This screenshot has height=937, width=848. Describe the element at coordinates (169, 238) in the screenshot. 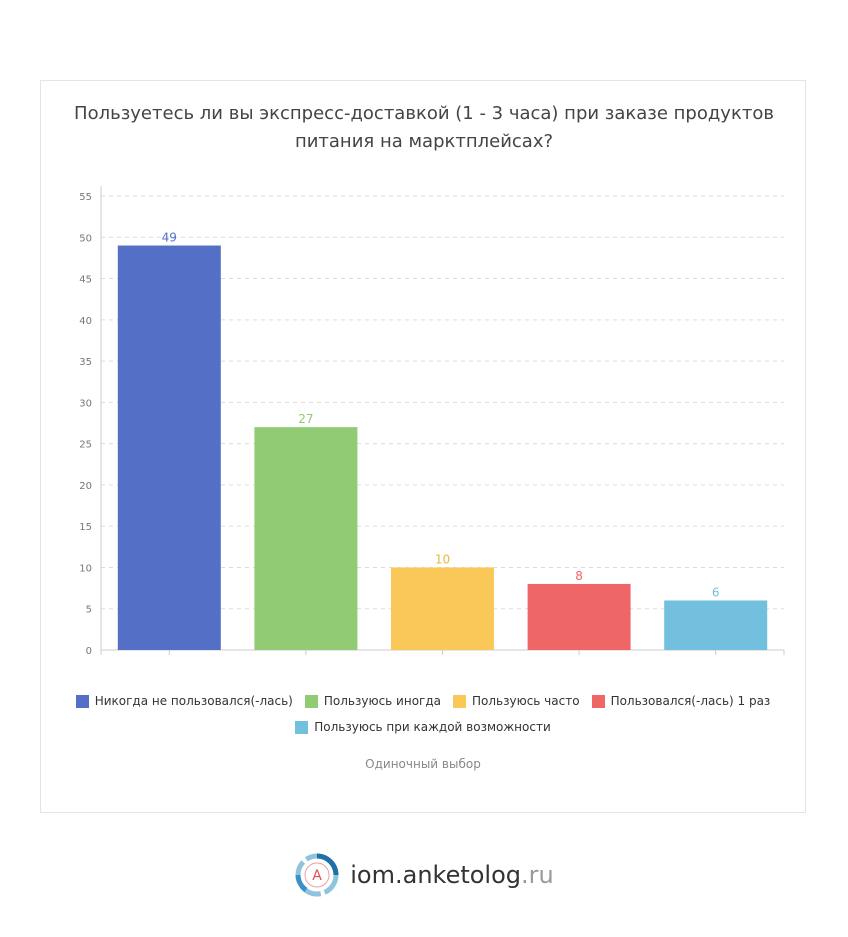

I see `bar-value-label: 49` at that location.